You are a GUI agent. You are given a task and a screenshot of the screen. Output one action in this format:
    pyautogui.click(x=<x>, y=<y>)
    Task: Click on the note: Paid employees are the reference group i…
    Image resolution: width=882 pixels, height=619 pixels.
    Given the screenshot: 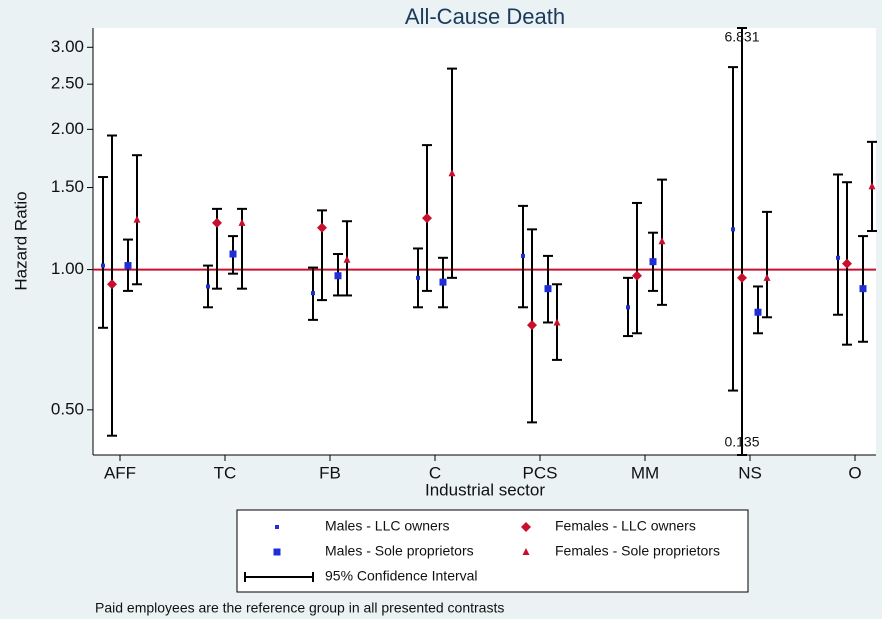 What is the action you would take?
    pyautogui.click(x=299, y=608)
    